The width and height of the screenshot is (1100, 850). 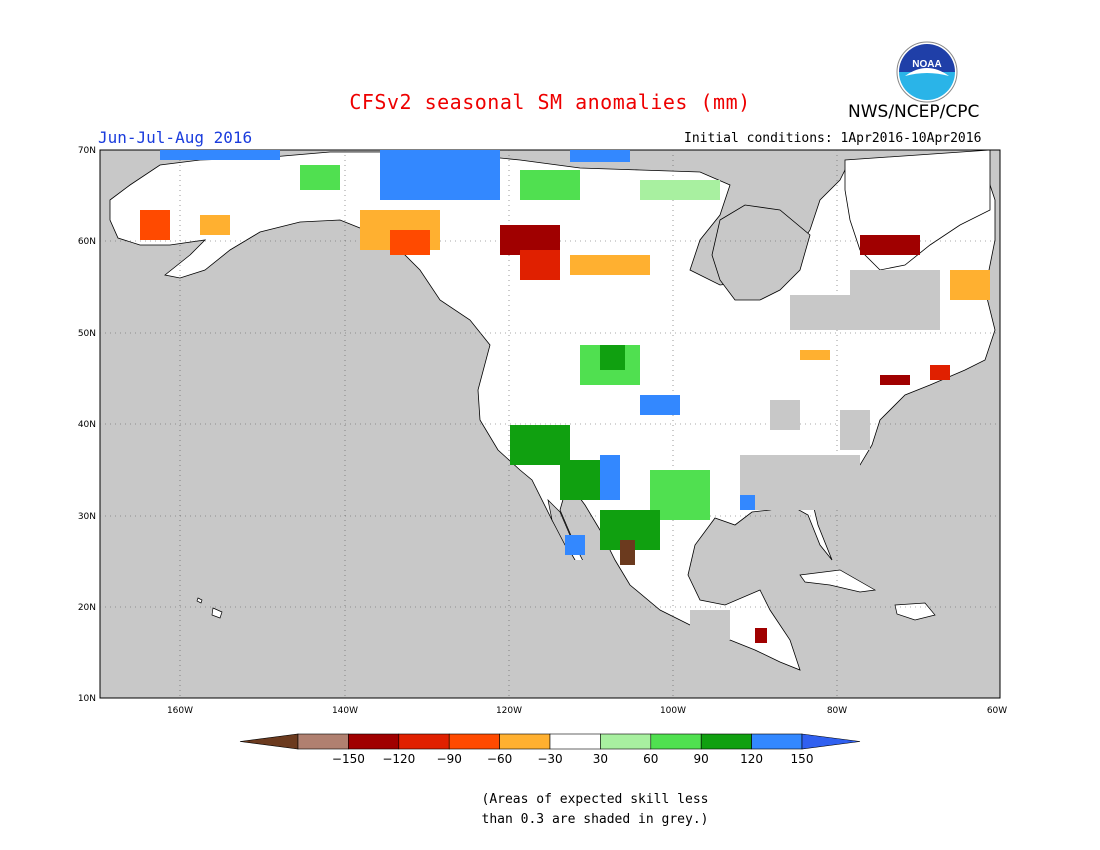 I want to click on colorbar-tick-label: 60, so click(x=650, y=759).